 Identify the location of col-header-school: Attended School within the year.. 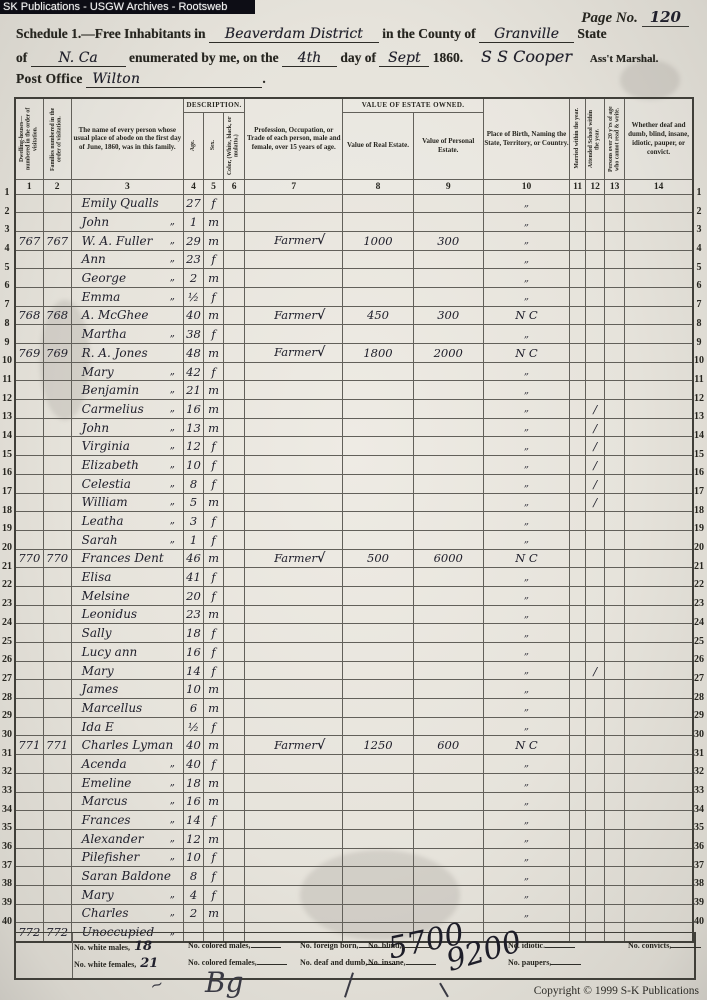
(595, 138).